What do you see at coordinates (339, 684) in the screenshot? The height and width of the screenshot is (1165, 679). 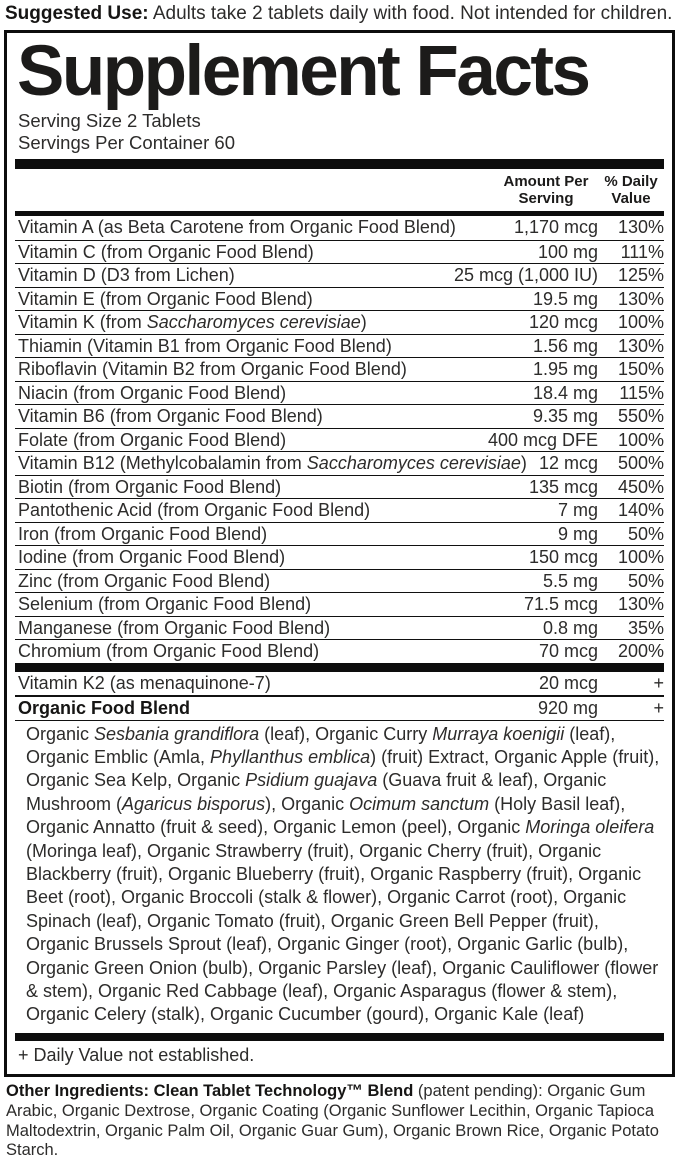 I see `nutrient-row: Vitamin K2 (as menaquinone-7) 20 mcg +` at bounding box center [339, 684].